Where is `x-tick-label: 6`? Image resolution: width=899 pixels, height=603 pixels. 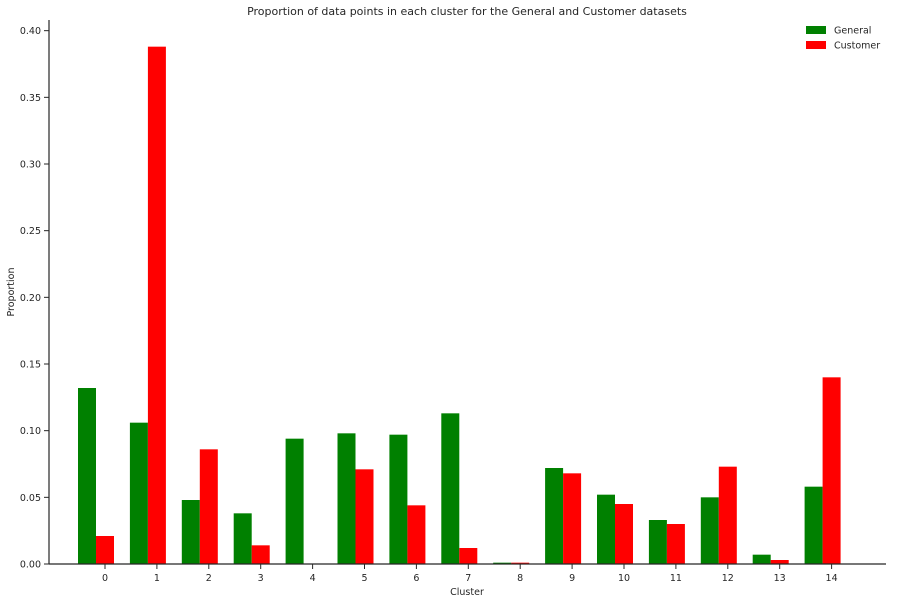
x-tick-label: 6 is located at coordinates (416, 578).